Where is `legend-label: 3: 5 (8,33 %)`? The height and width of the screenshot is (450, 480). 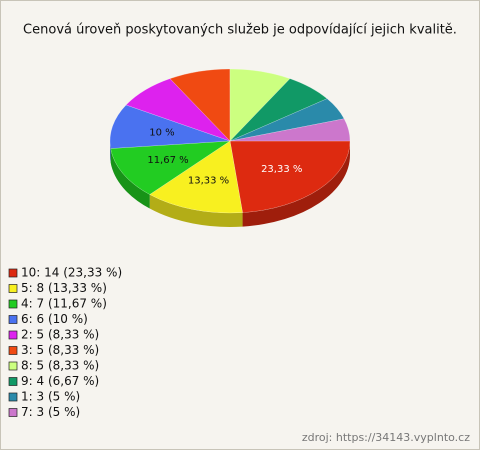 legend-label: 3: 5 (8,33 %) is located at coordinates (60, 350).